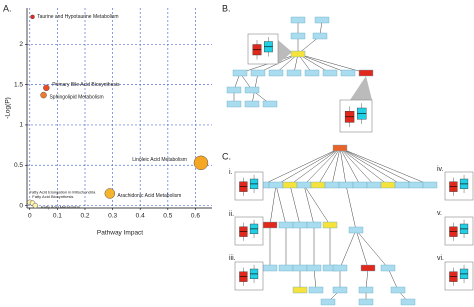 This screenshot has height=307, width=474. What do you see at coordinates (30, 216) in the screenshot?
I see `x-tick-label: 0` at bounding box center [30, 216].